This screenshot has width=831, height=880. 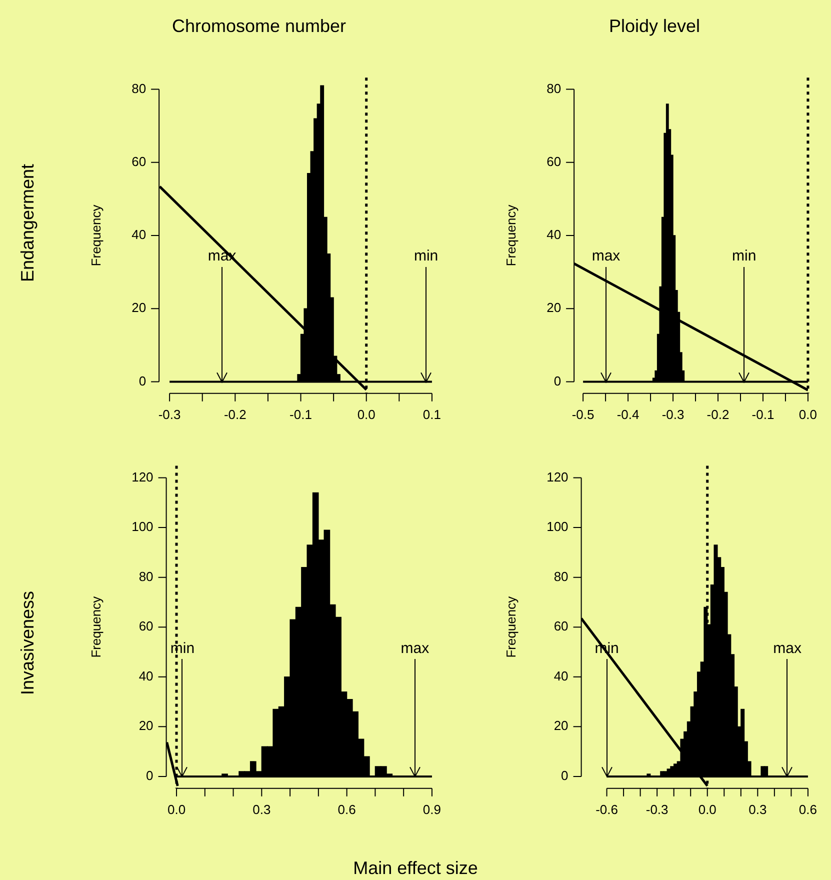 What do you see at coordinates (28, 642) in the screenshot?
I see `text: Invasiveness` at bounding box center [28, 642].